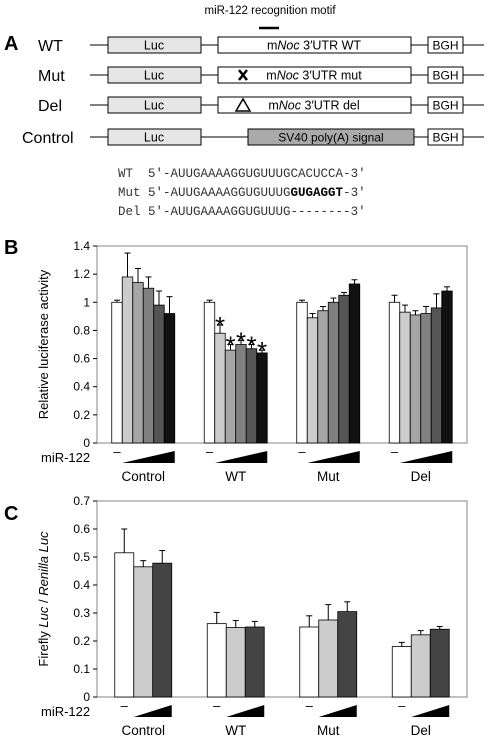 The height and width of the screenshot is (742, 488). What do you see at coordinates (51, 76) in the screenshot?
I see `construct-name: Mut` at bounding box center [51, 76].